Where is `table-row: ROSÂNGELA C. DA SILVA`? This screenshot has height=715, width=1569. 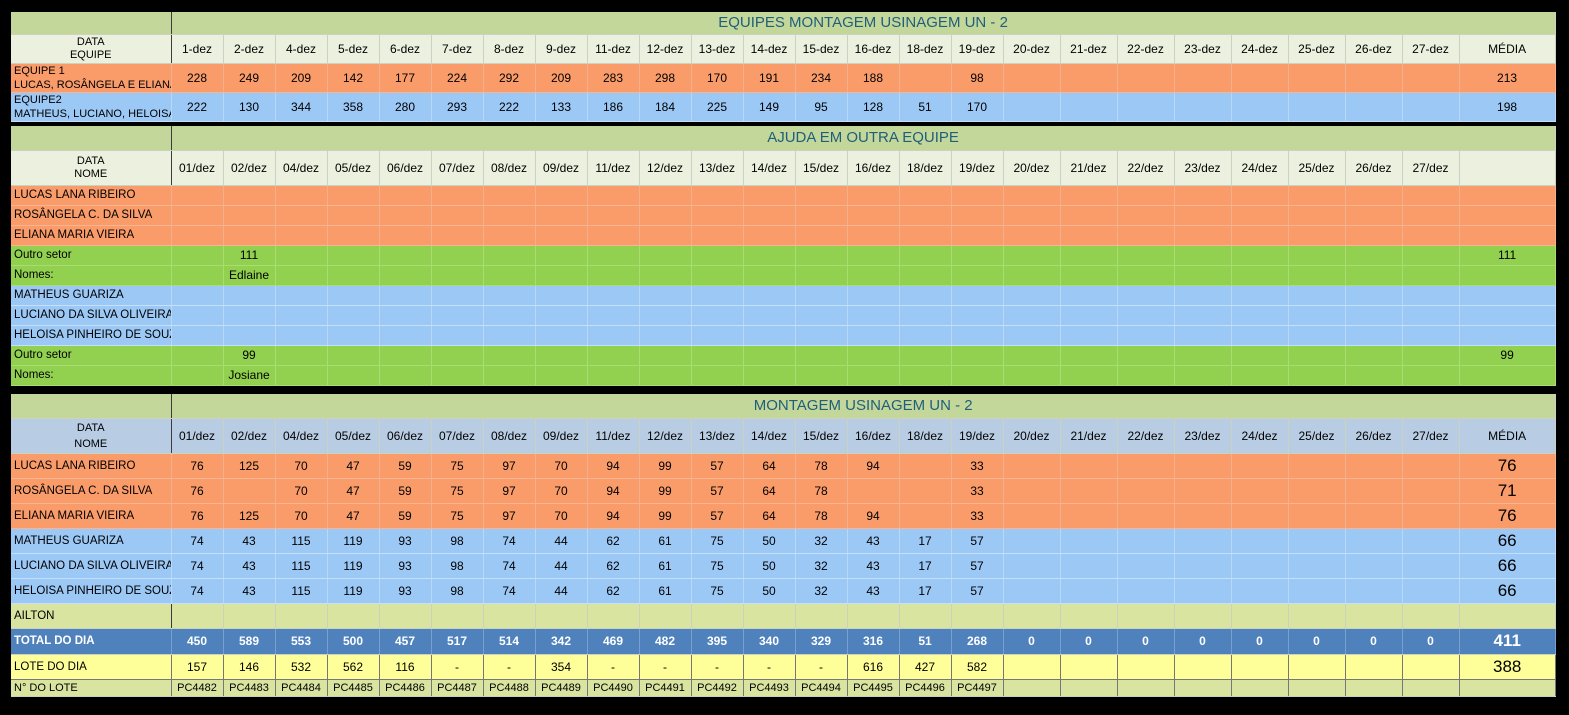
table-row: ROSÂNGELA C. DA SILVA is located at coordinates (783, 215).